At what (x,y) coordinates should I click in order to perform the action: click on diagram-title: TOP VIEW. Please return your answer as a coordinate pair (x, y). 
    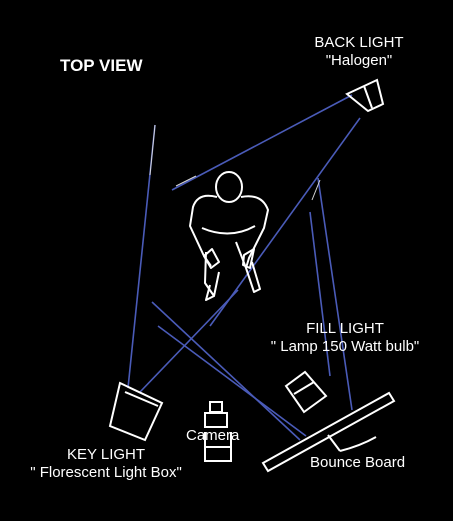
    Looking at the image, I should click on (101, 65).